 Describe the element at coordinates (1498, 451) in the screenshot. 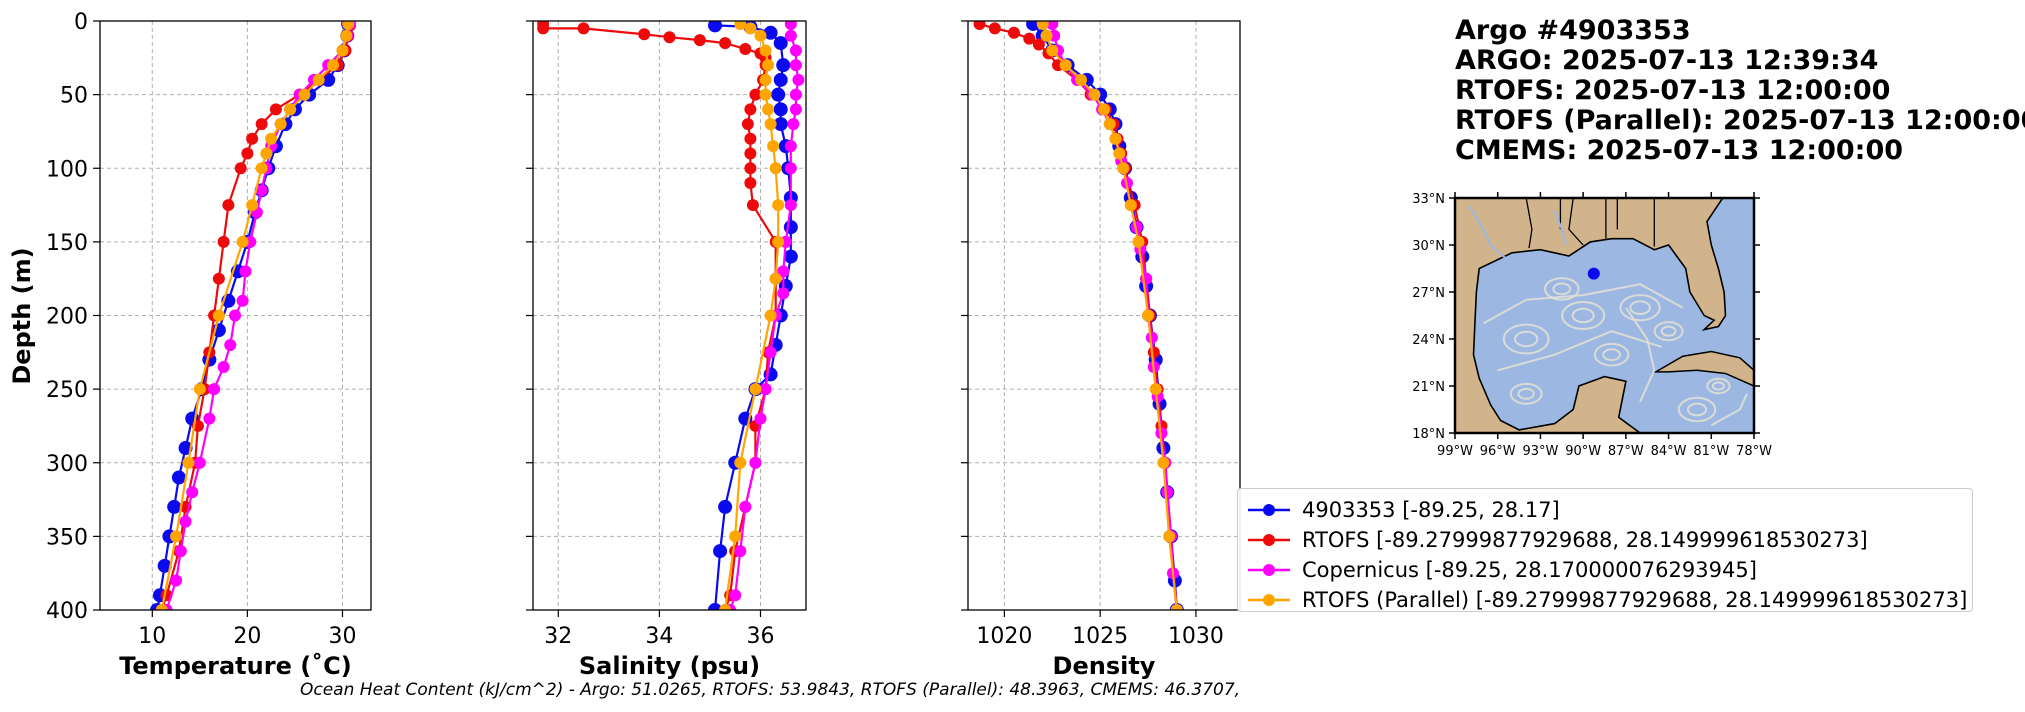

I see `map-lon-label: 96°W` at that location.